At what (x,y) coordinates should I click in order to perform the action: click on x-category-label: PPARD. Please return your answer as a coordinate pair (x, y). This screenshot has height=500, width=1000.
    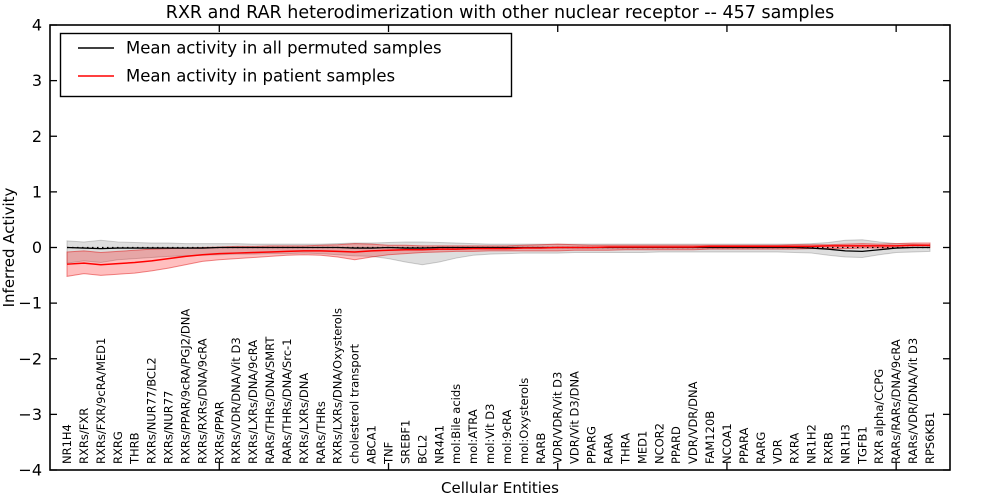
    Looking at the image, I should click on (676, 445).